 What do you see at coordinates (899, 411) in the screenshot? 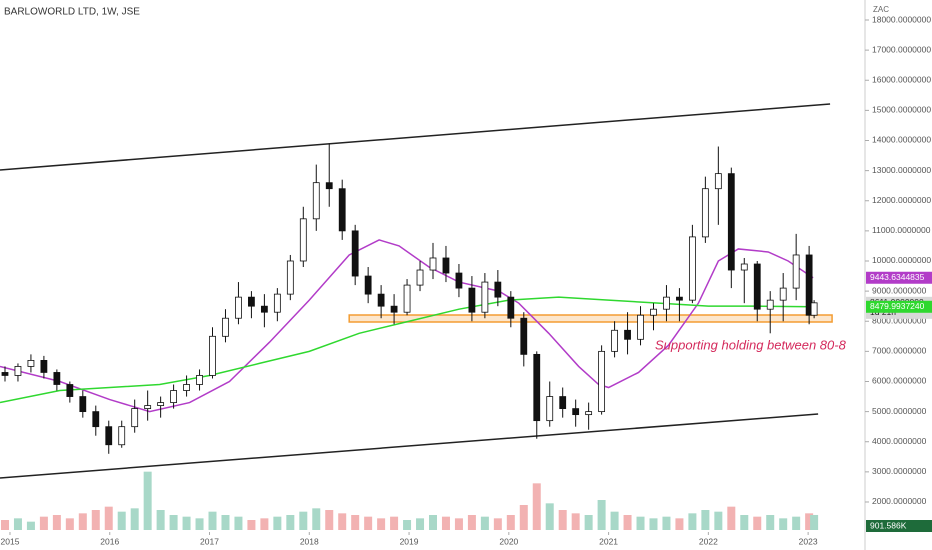
I see `y-tick-label: 5000.0000000` at bounding box center [899, 411].